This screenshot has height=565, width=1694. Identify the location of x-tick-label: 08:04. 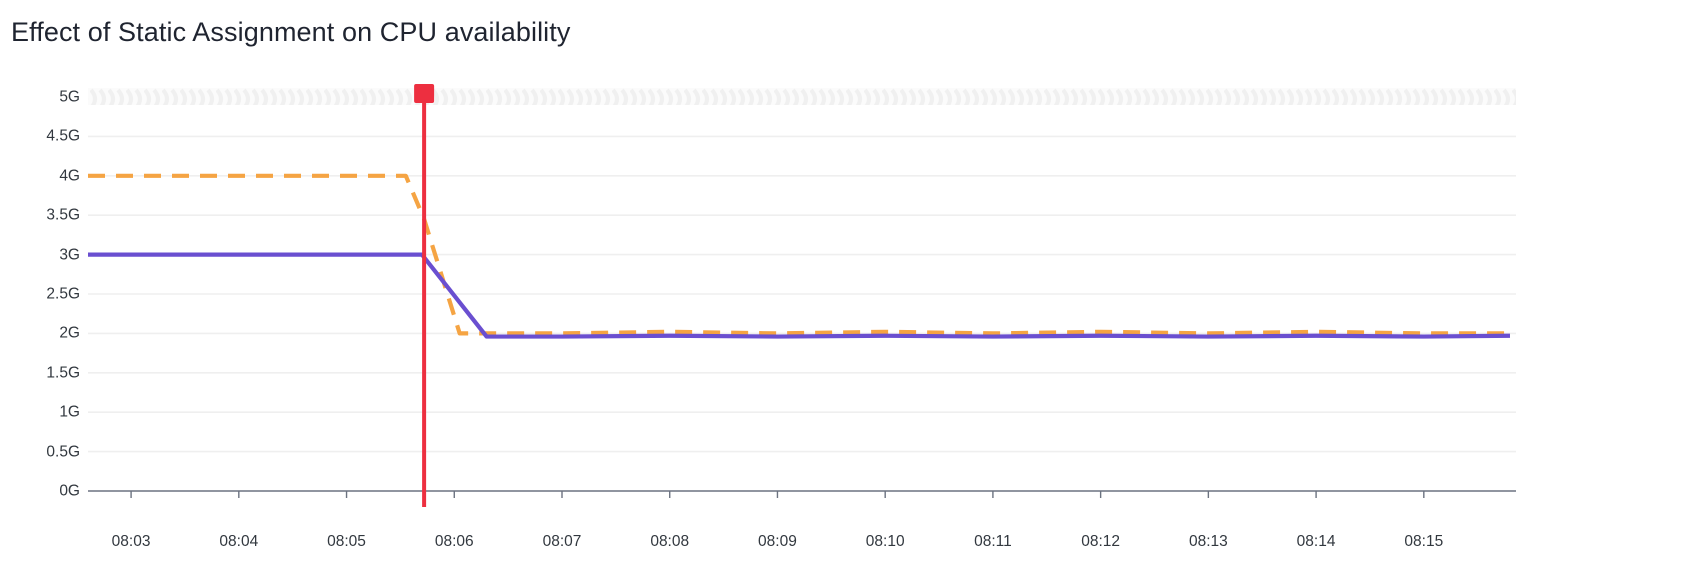
(239, 541).